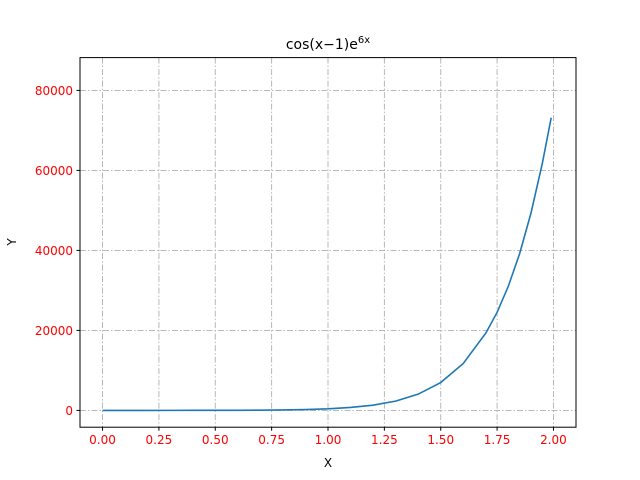 The image size is (640, 480). Describe the element at coordinates (215, 440) in the screenshot. I see `x-tick-label: 0.50` at that location.